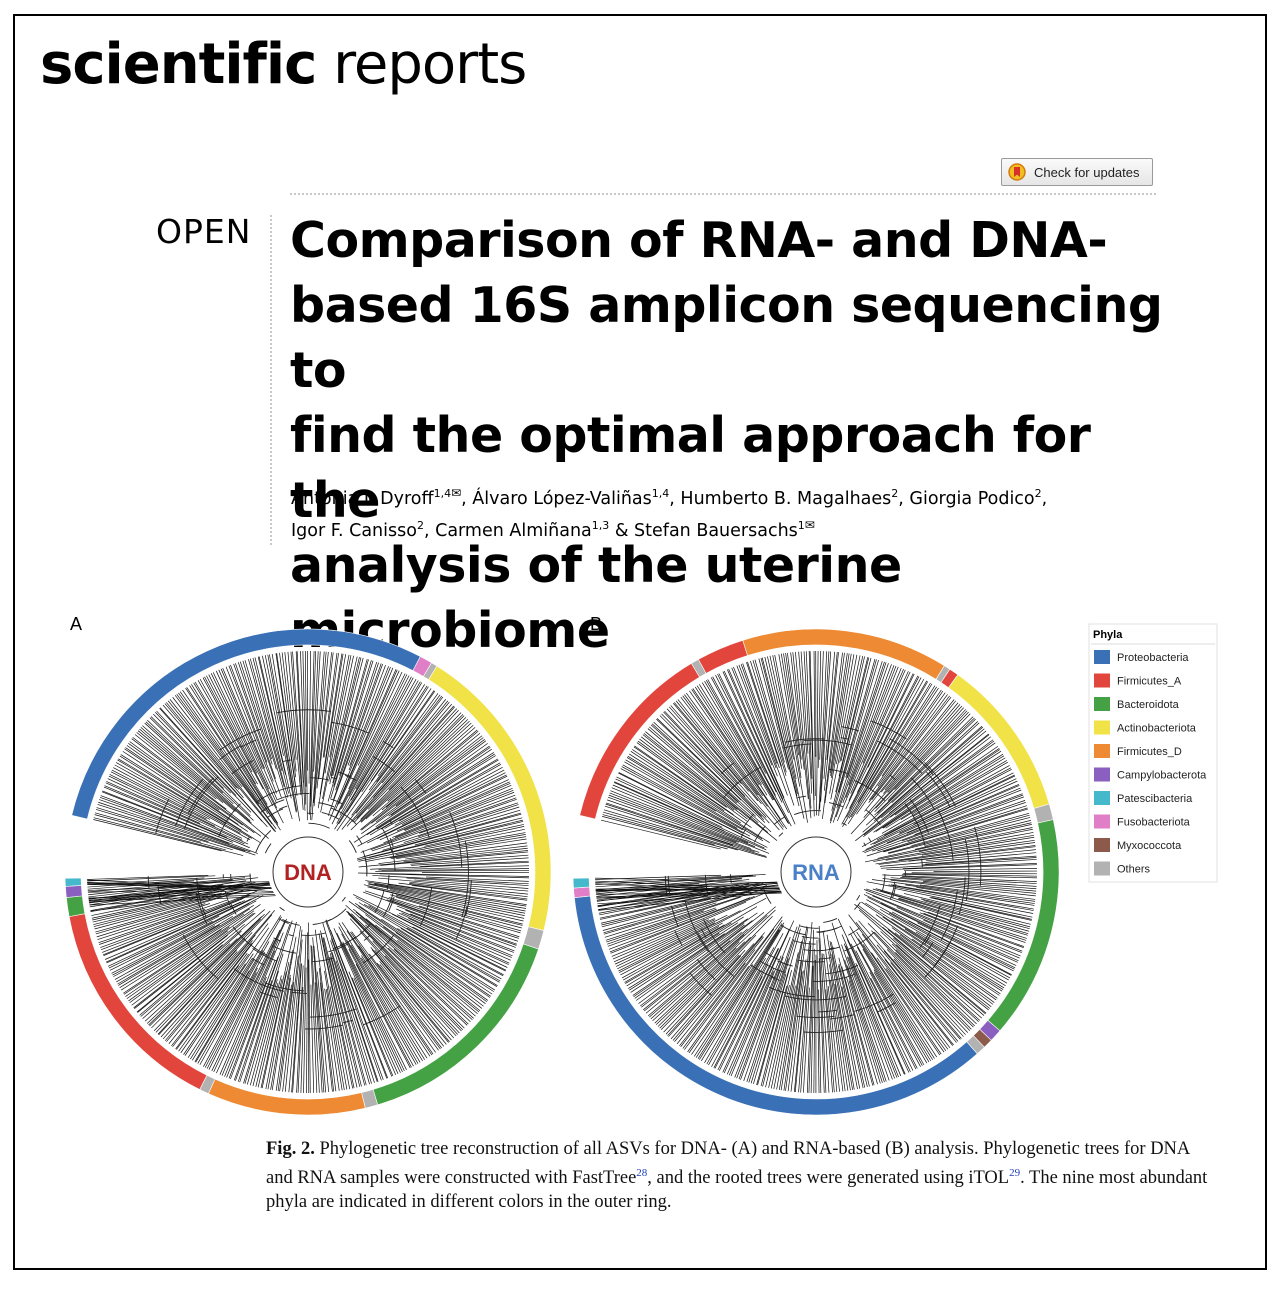 The height and width of the screenshot is (1298, 1284). Describe the element at coordinates (596, 598) in the screenshot. I see `title-line: analysis of the uterine microbiome` at that location.